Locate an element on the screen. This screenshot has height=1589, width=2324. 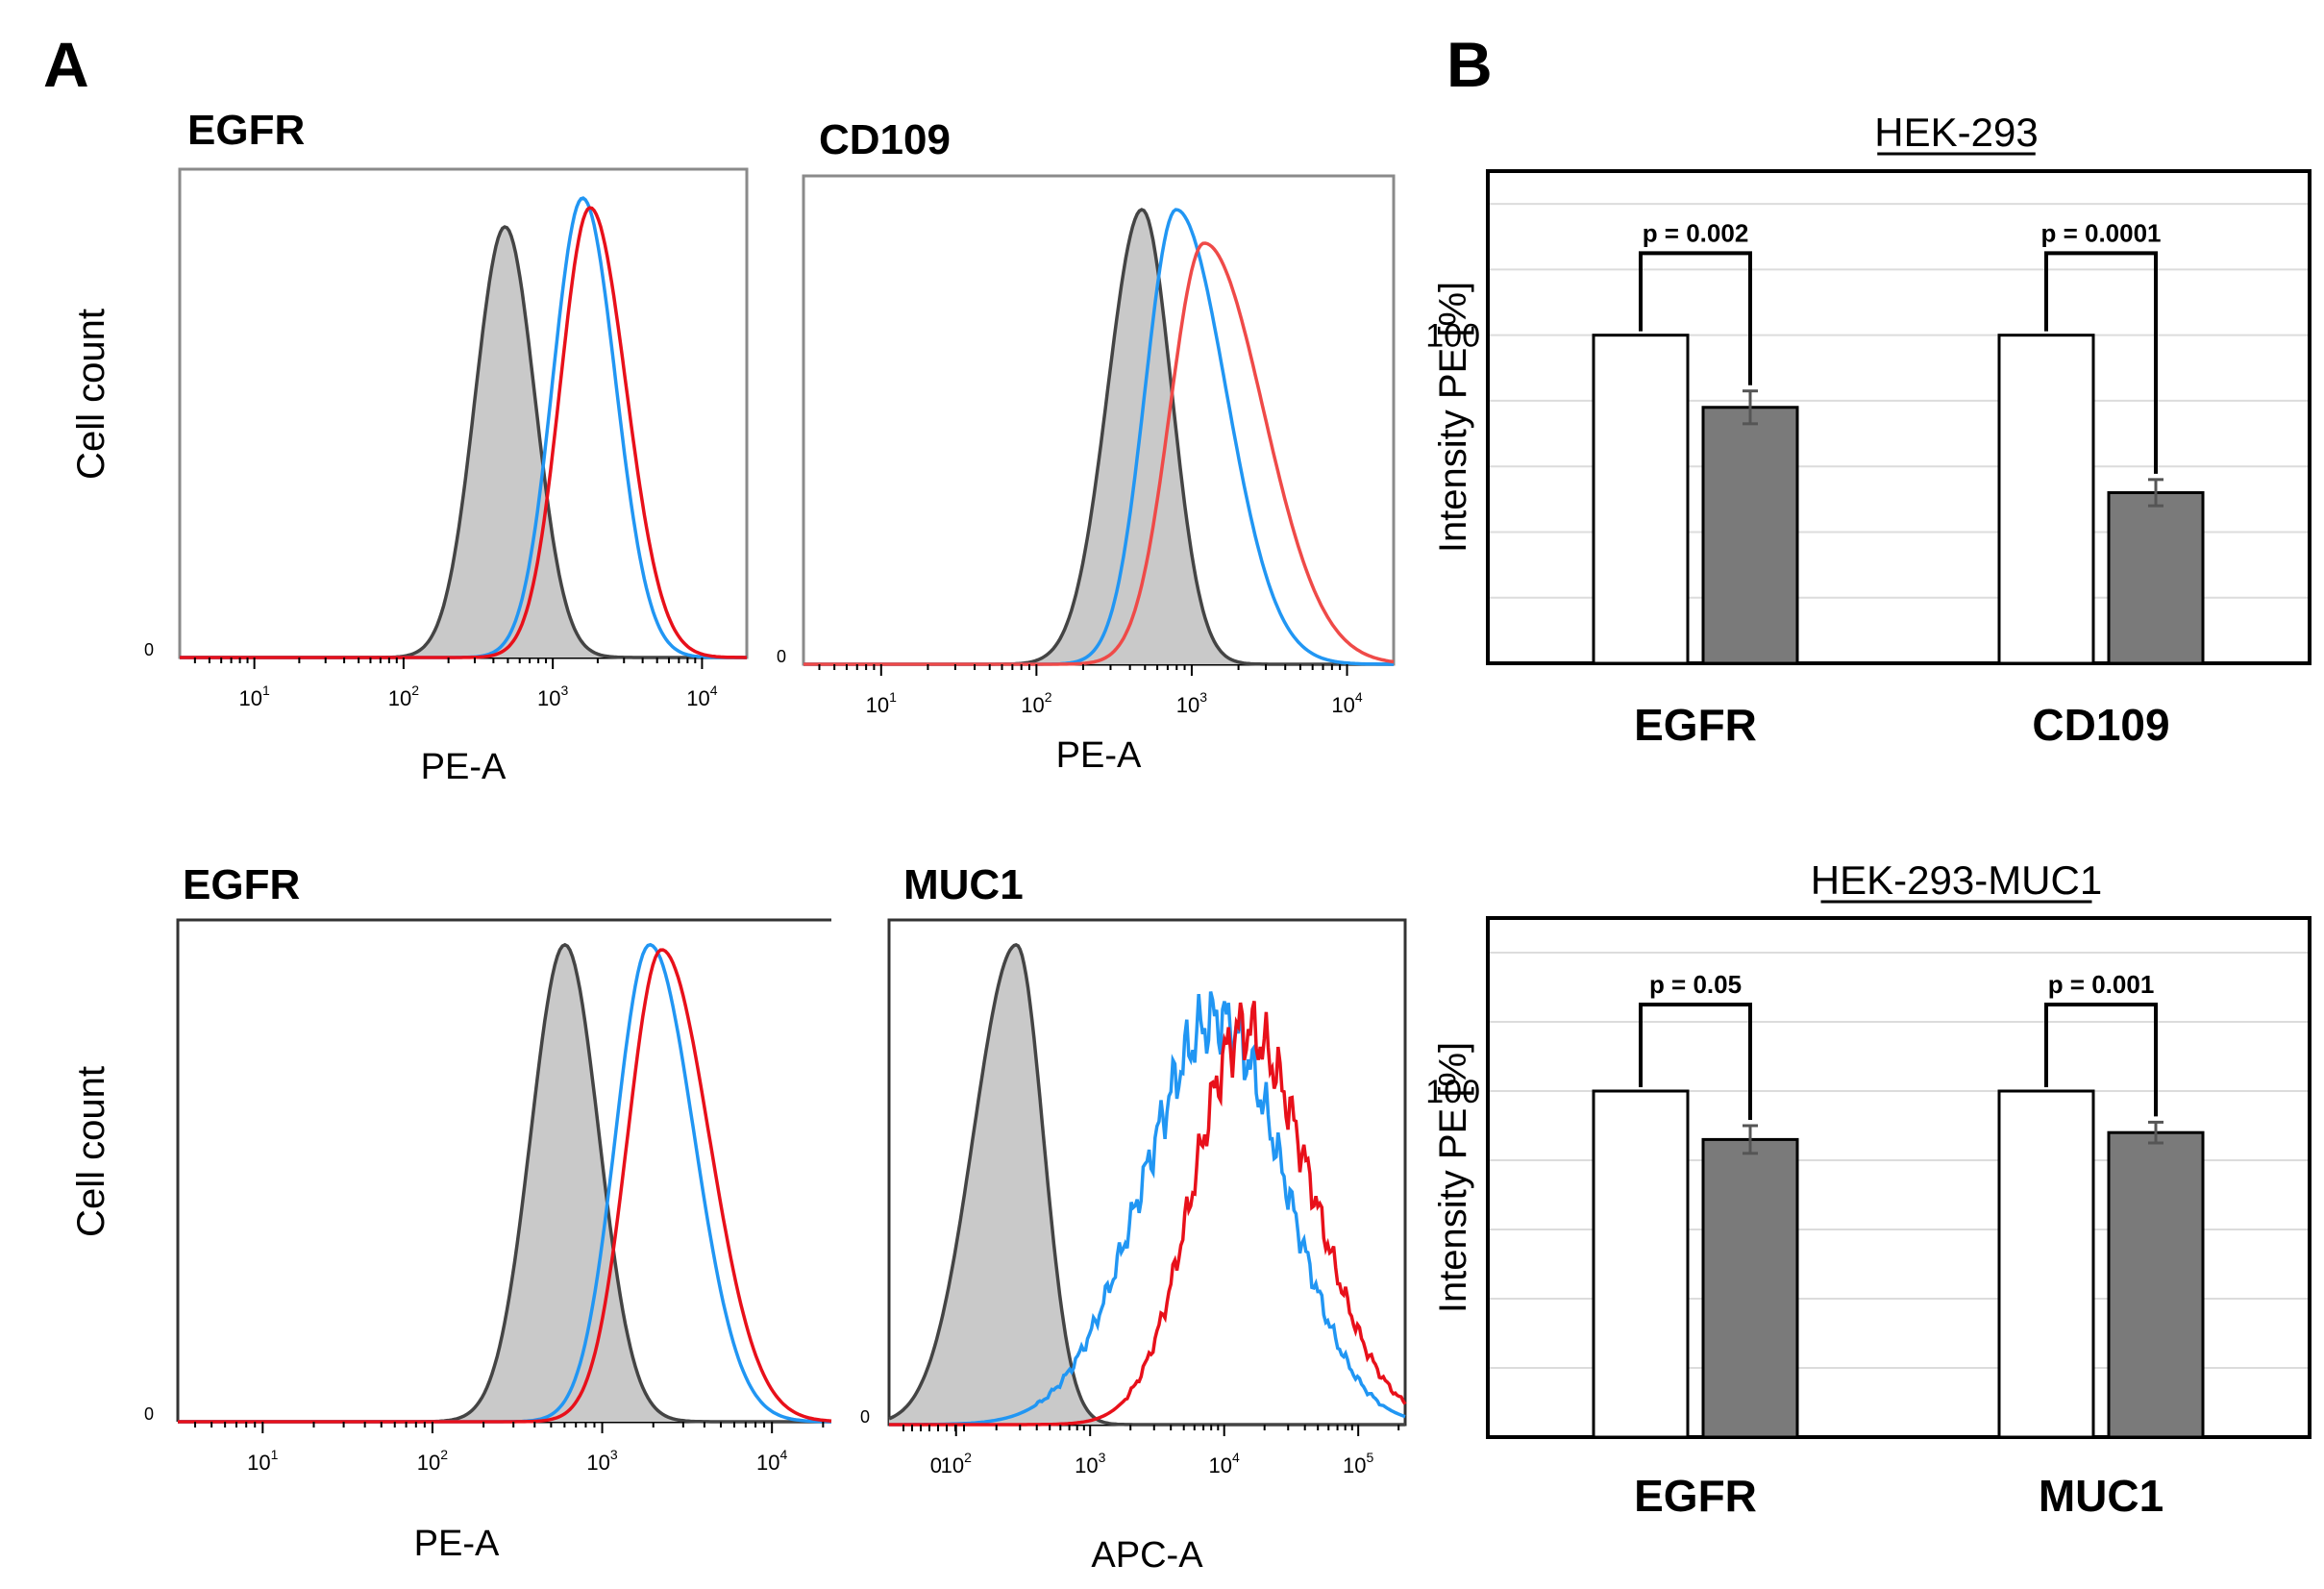
p-value-label: p = 0.001 is located at coordinates (2101, 985).